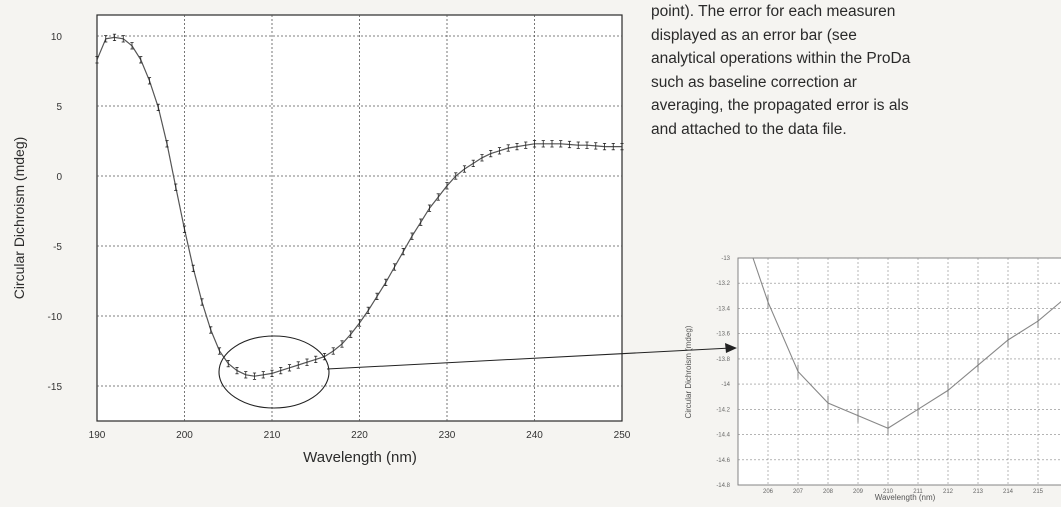 The width and height of the screenshot is (1061, 507). I want to click on inset-y-tick-label: -13.2, so click(723, 284).